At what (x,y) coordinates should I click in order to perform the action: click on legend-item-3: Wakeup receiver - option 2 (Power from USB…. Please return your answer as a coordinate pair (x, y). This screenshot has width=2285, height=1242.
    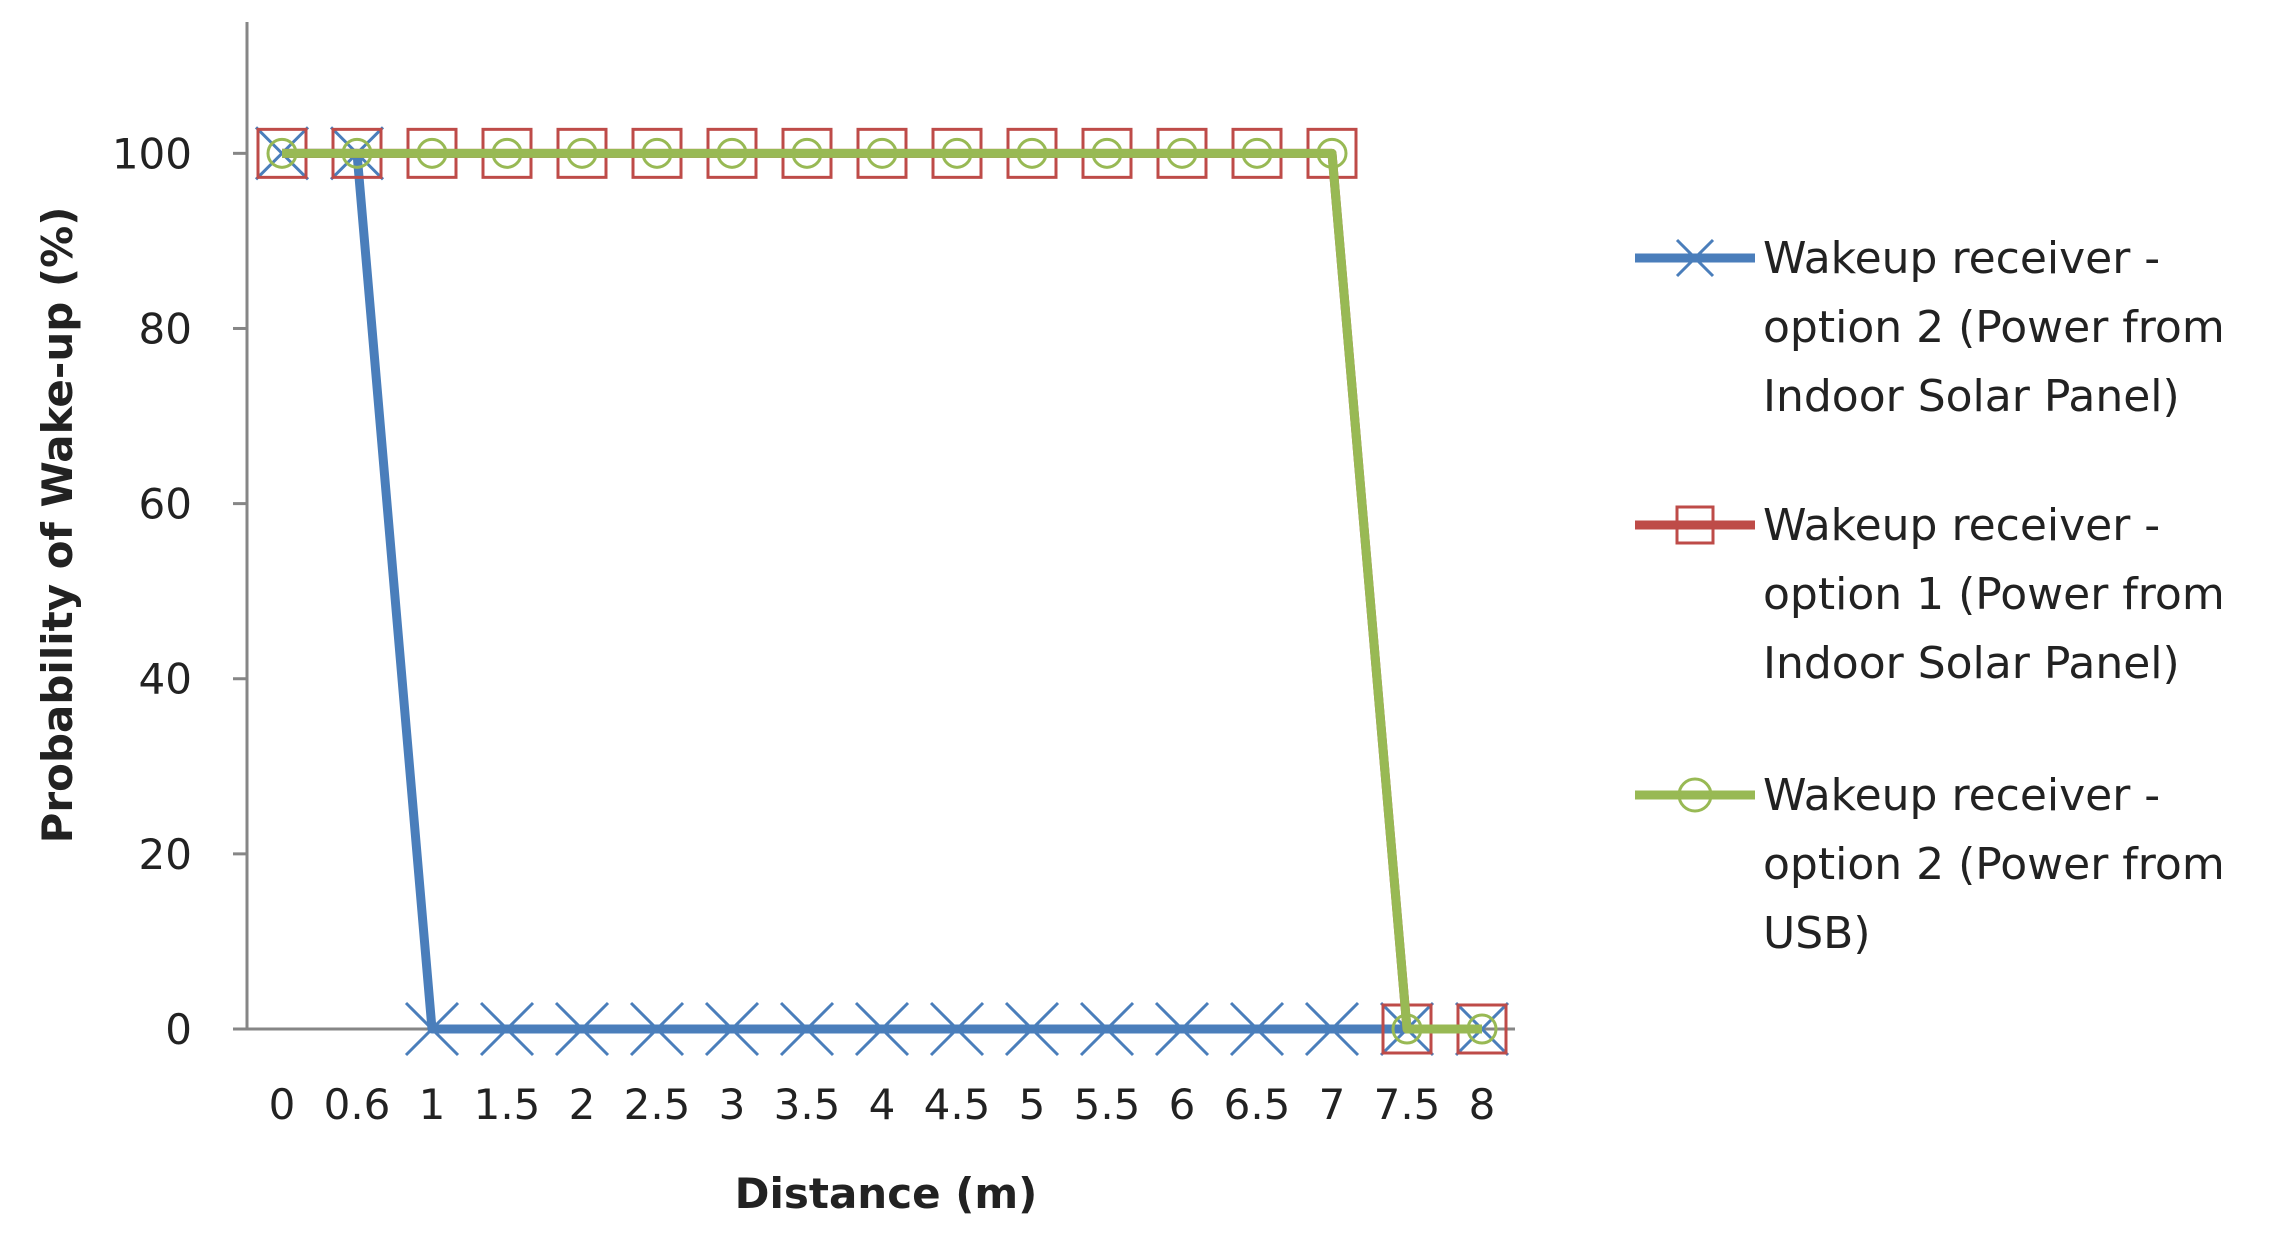
    Looking at the image, I should click on (1930, 864).